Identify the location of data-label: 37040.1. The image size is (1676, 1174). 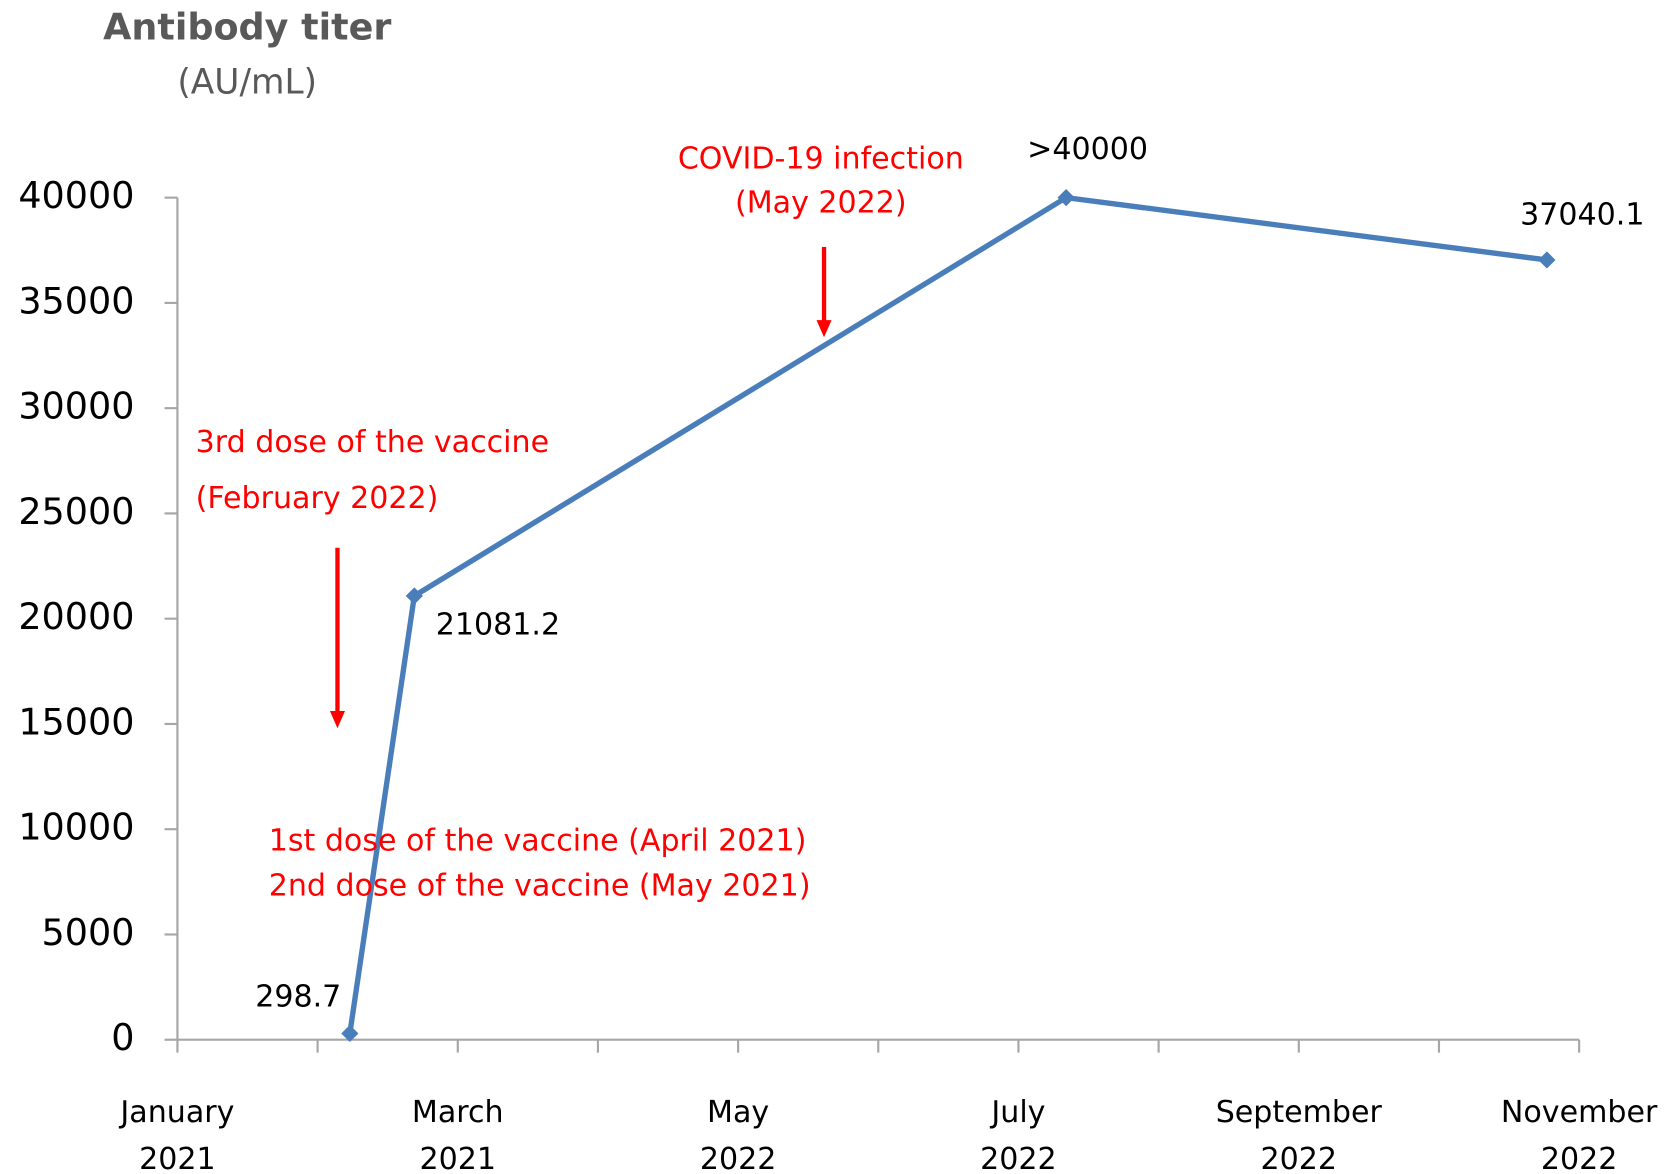
(1582, 214).